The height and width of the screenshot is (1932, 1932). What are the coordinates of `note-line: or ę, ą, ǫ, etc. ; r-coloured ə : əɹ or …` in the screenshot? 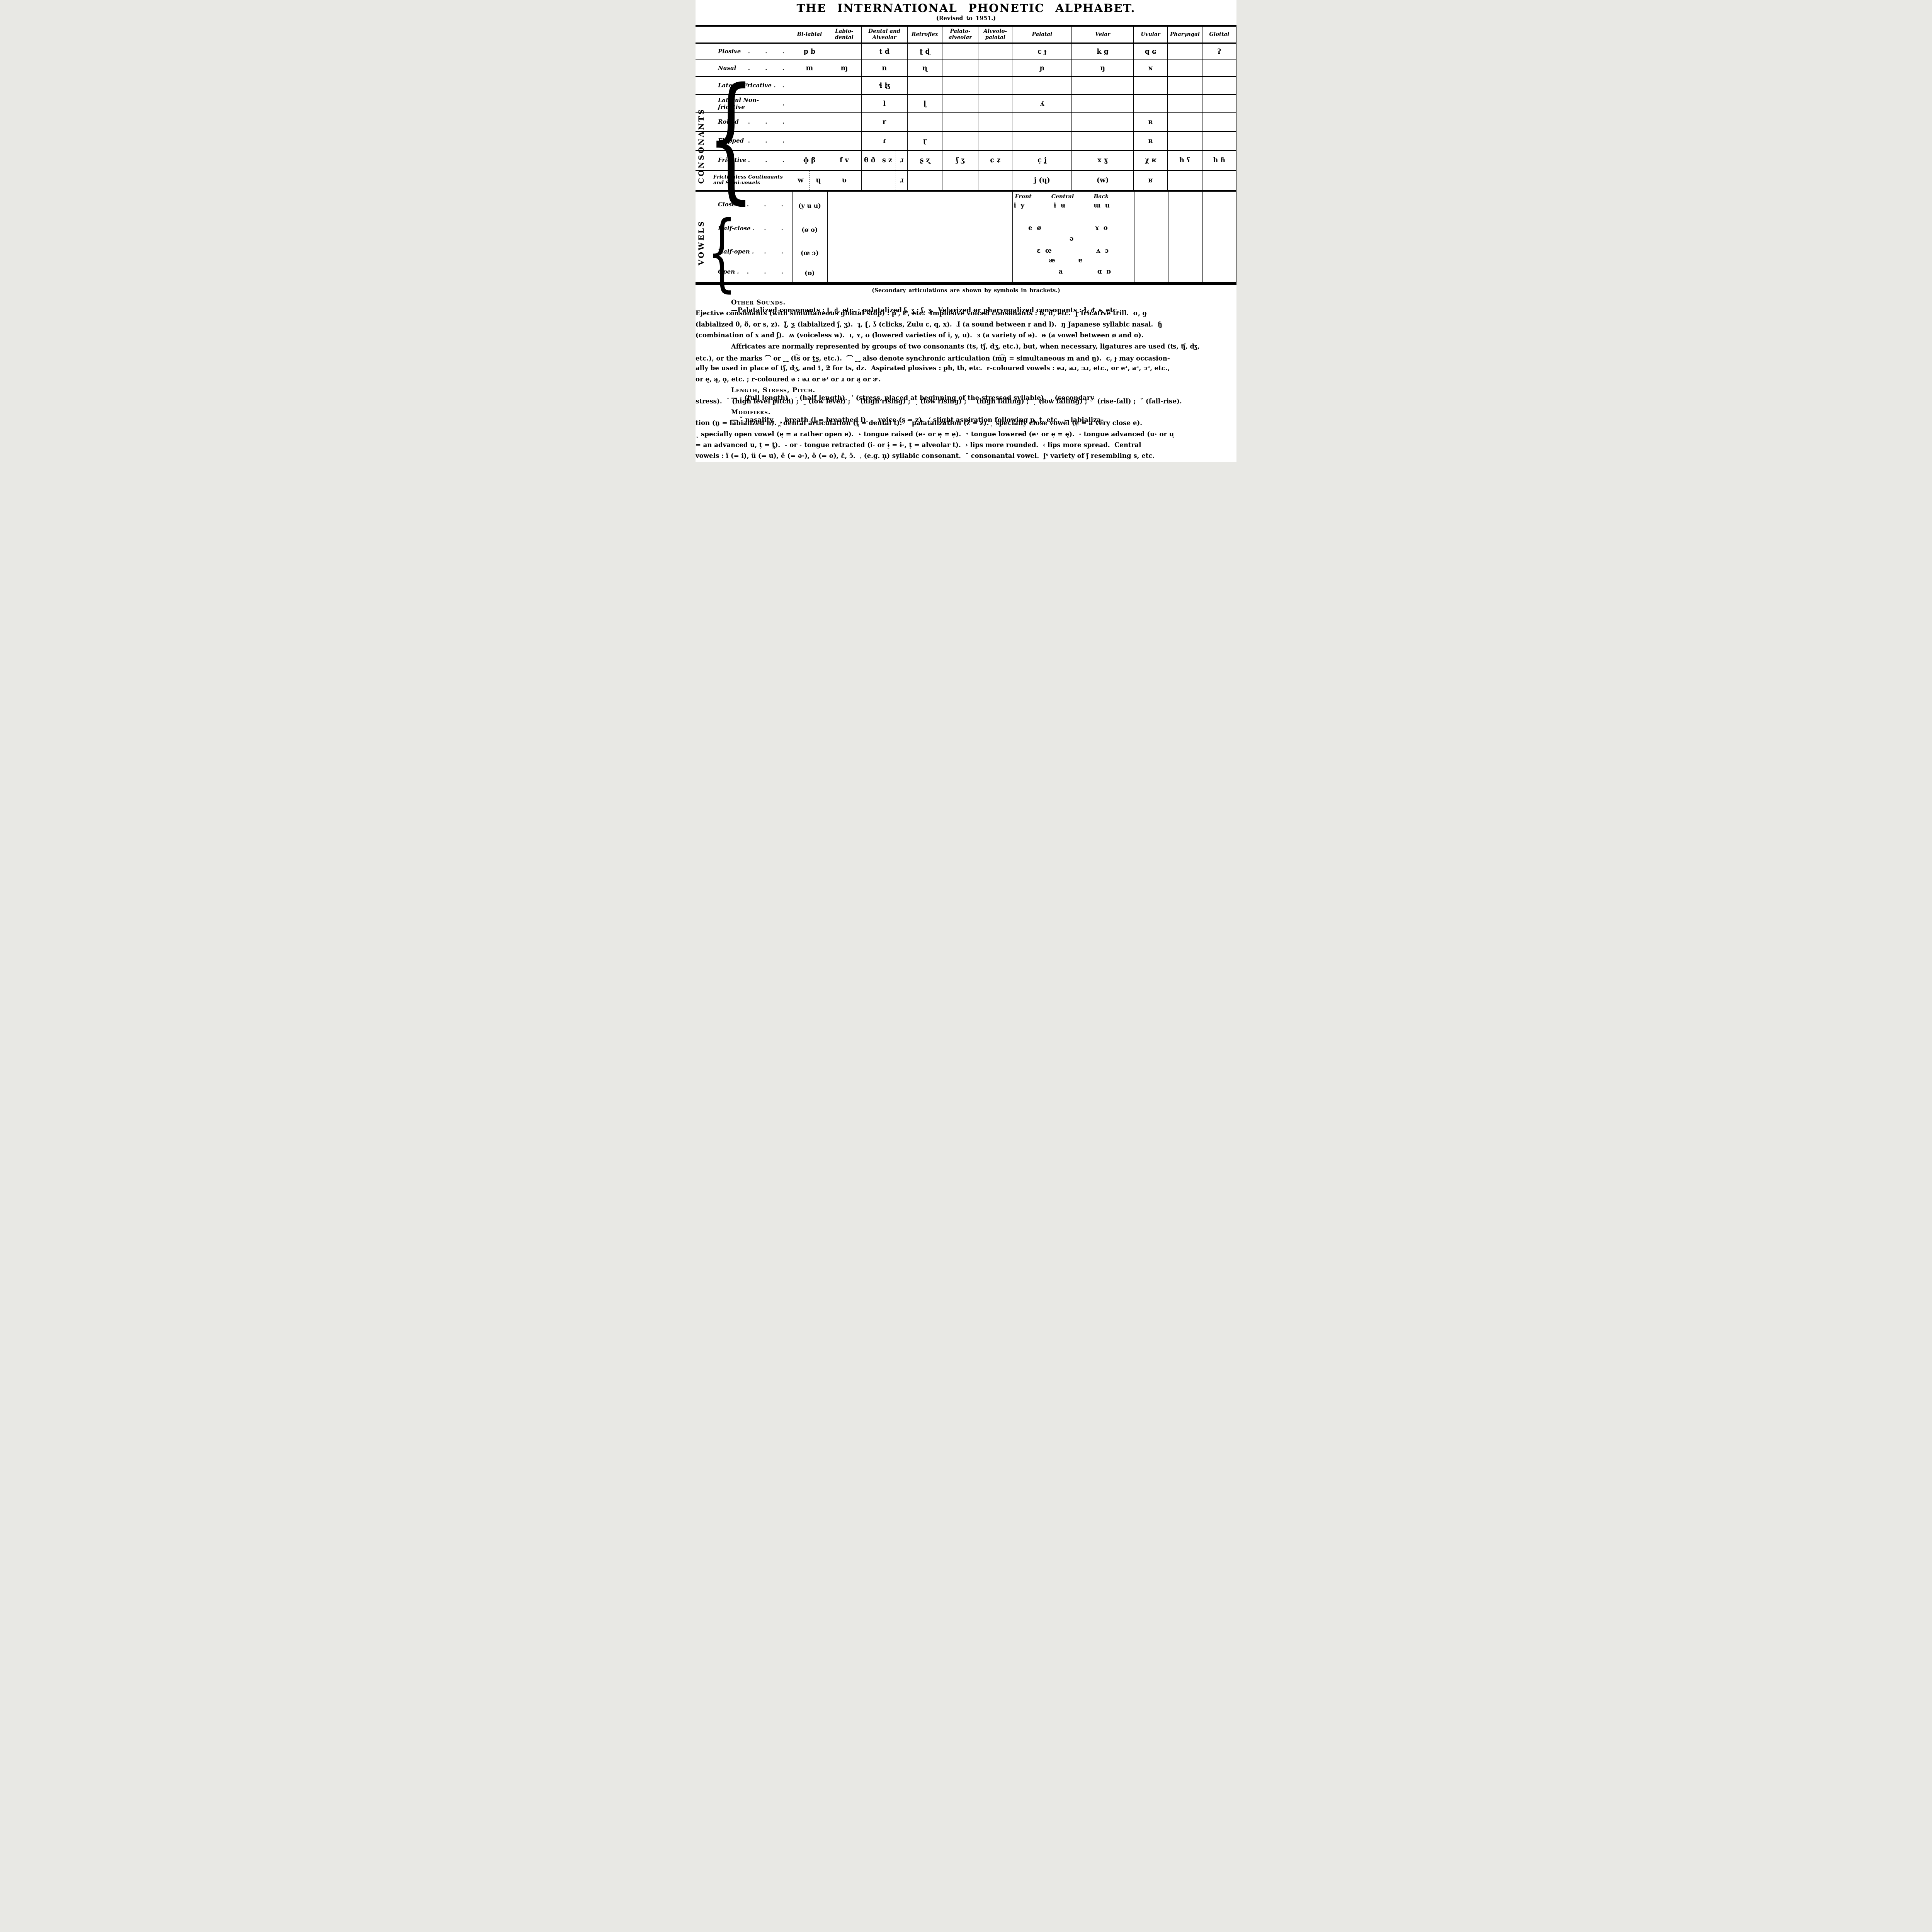 It's located at (966, 381).